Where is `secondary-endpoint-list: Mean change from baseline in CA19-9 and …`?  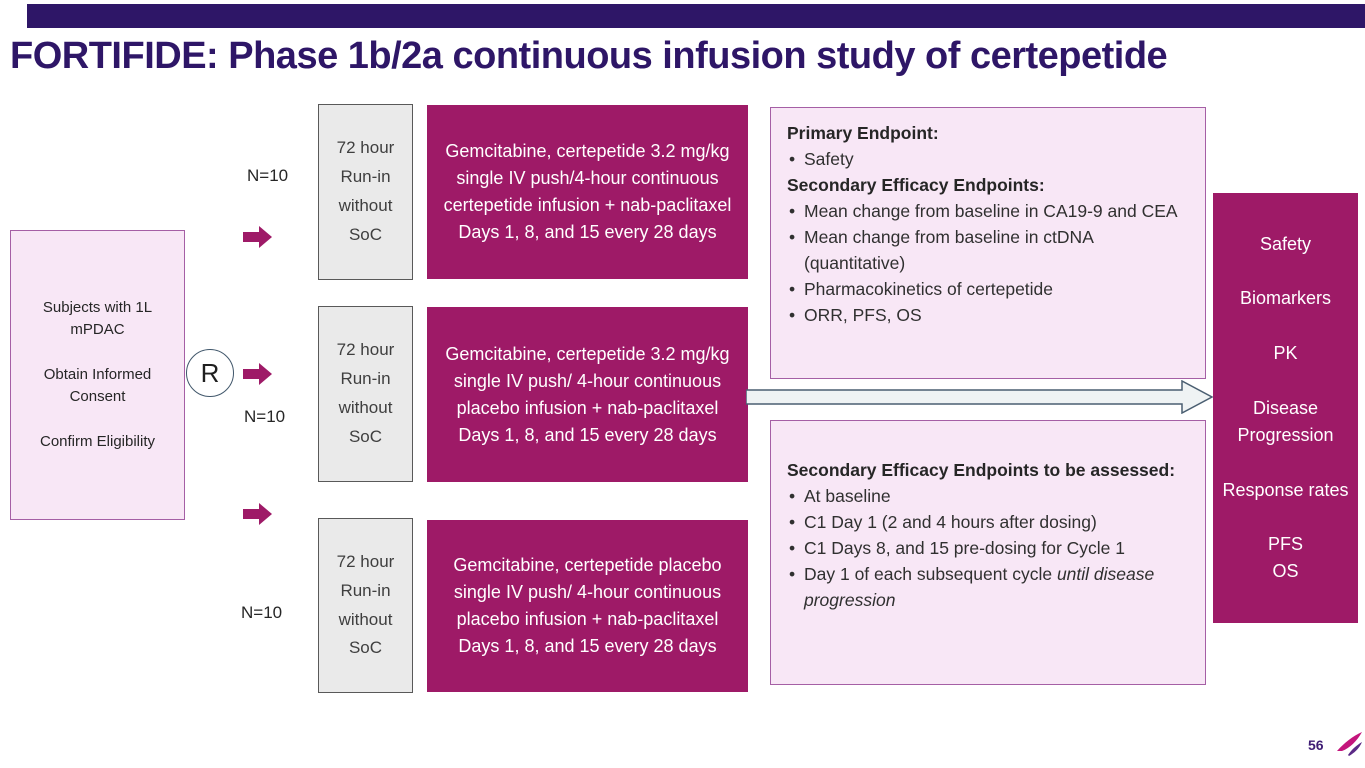 secondary-endpoint-list: Mean change from baseline in CA19-9 and … is located at coordinates (988, 263).